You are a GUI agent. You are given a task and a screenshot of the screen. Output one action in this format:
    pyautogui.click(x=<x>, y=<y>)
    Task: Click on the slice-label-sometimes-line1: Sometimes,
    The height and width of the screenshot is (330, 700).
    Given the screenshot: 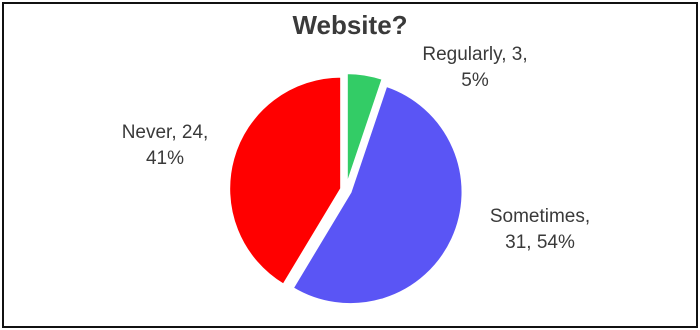 What is the action you would take?
    pyautogui.click(x=540, y=216)
    